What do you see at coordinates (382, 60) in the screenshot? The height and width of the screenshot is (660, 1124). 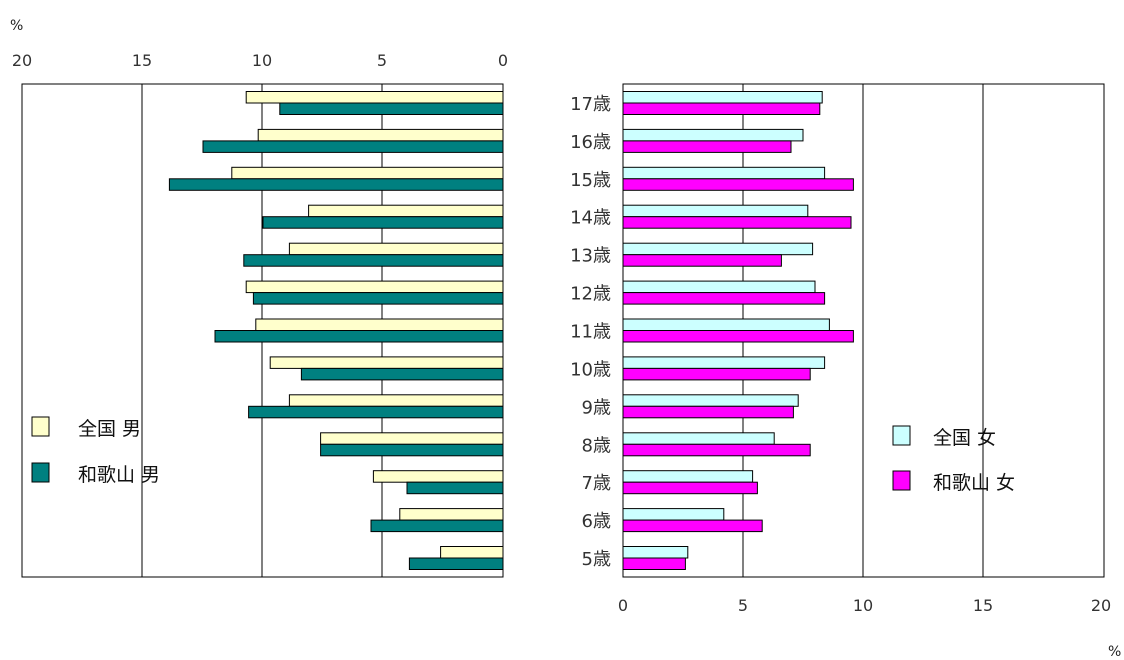 I see `left-tick-label: 5` at bounding box center [382, 60].